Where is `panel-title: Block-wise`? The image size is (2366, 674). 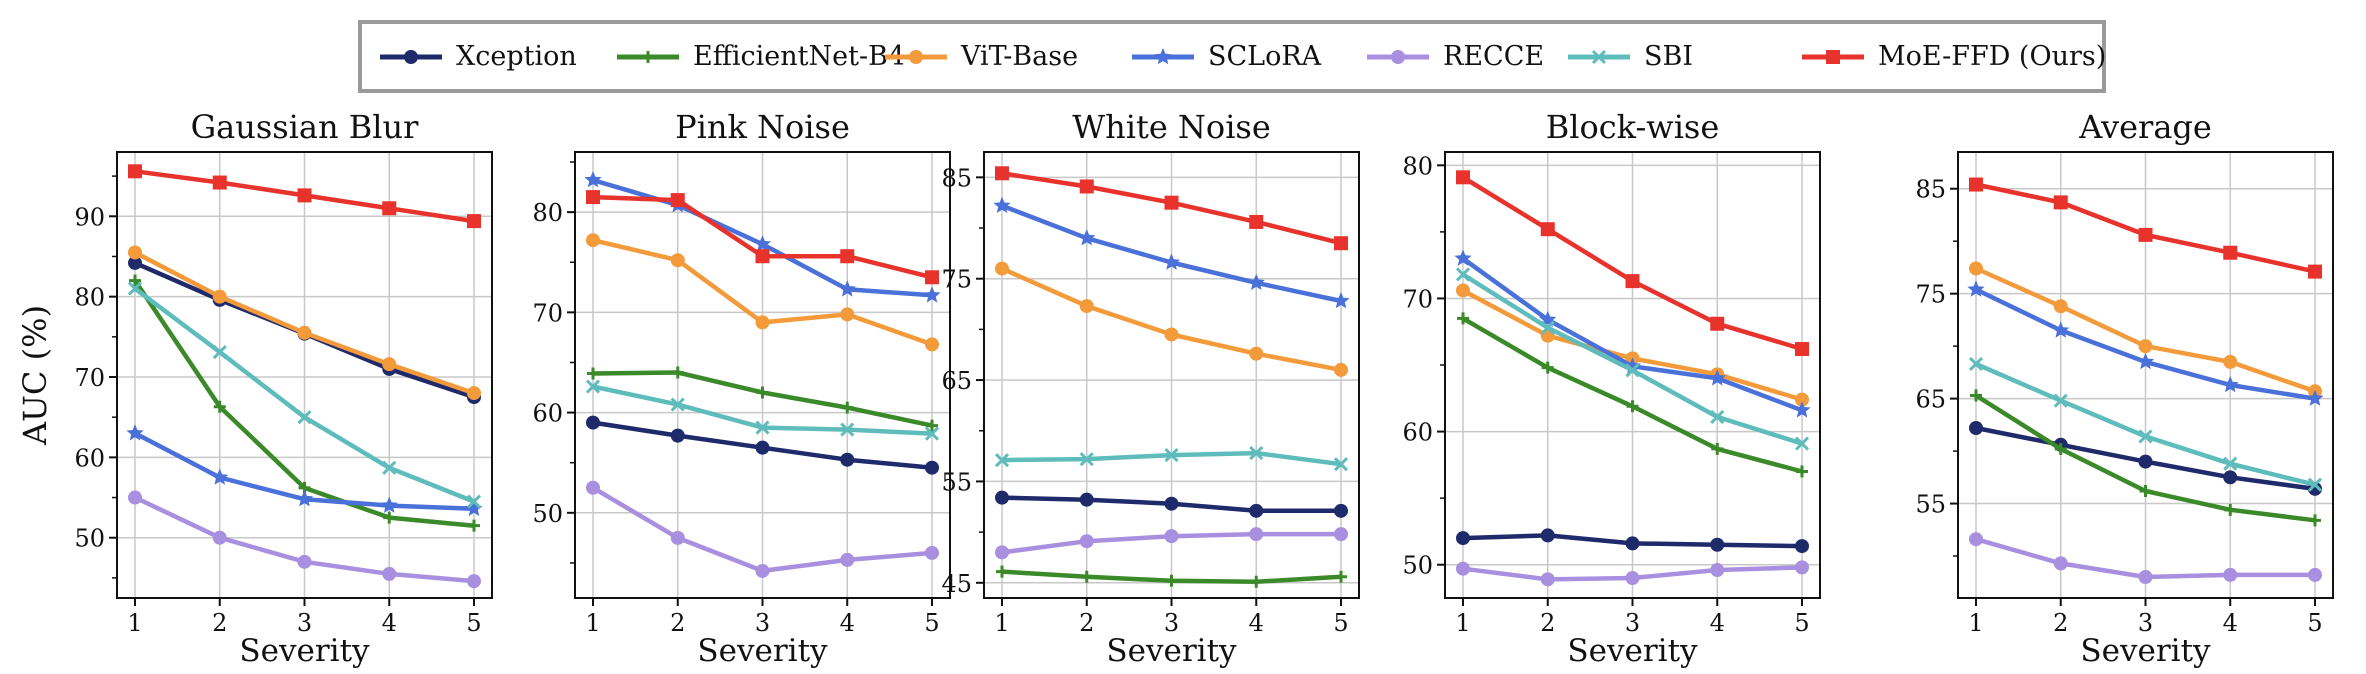
panel-title: Block-wise is located at coordinates (1633, 127).